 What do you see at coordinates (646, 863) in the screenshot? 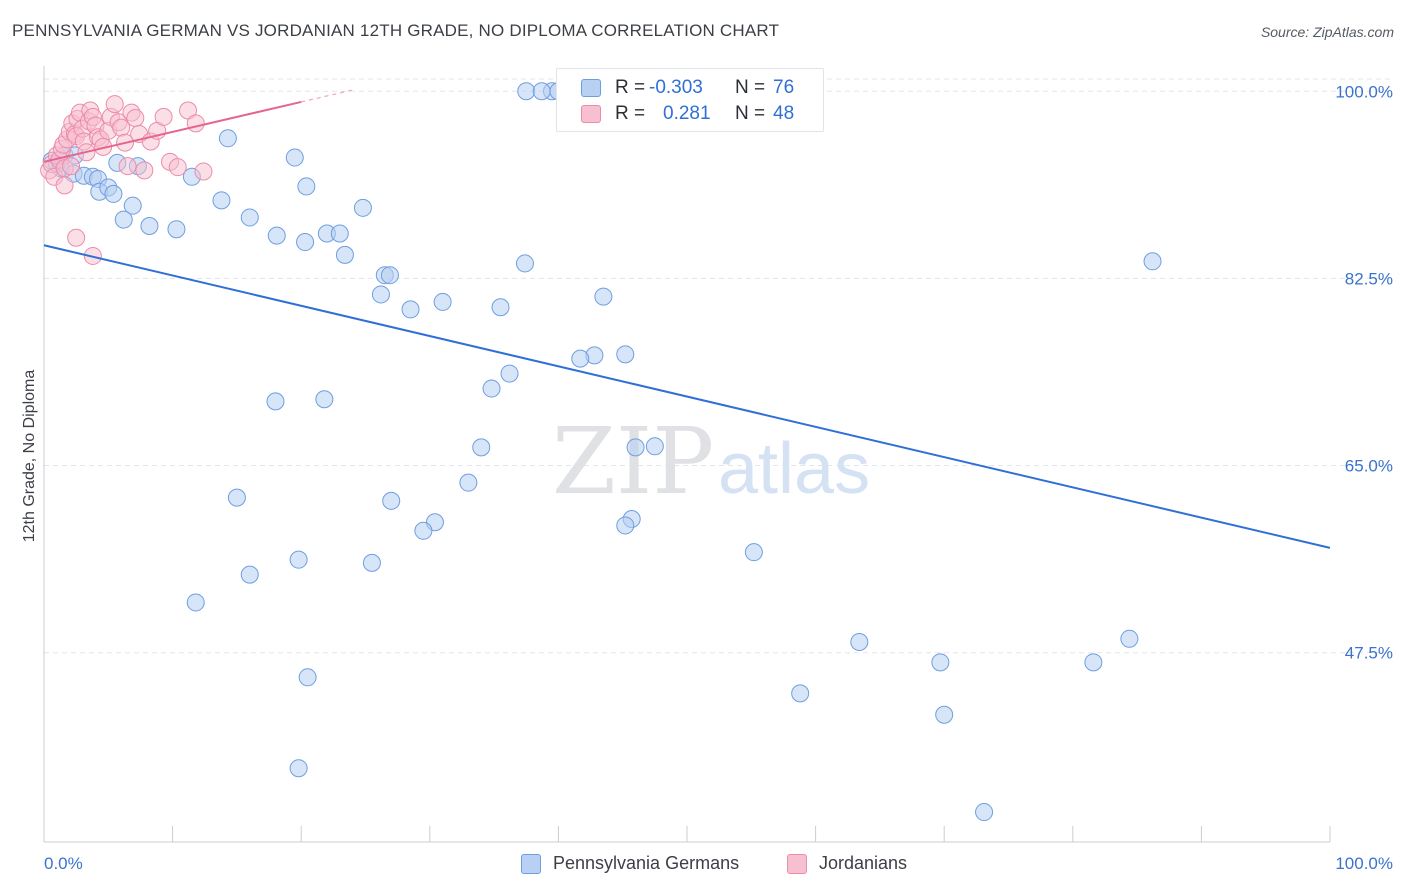
I see `legend-label: Pennsylvania Germans` at bounding box center [646, 863].